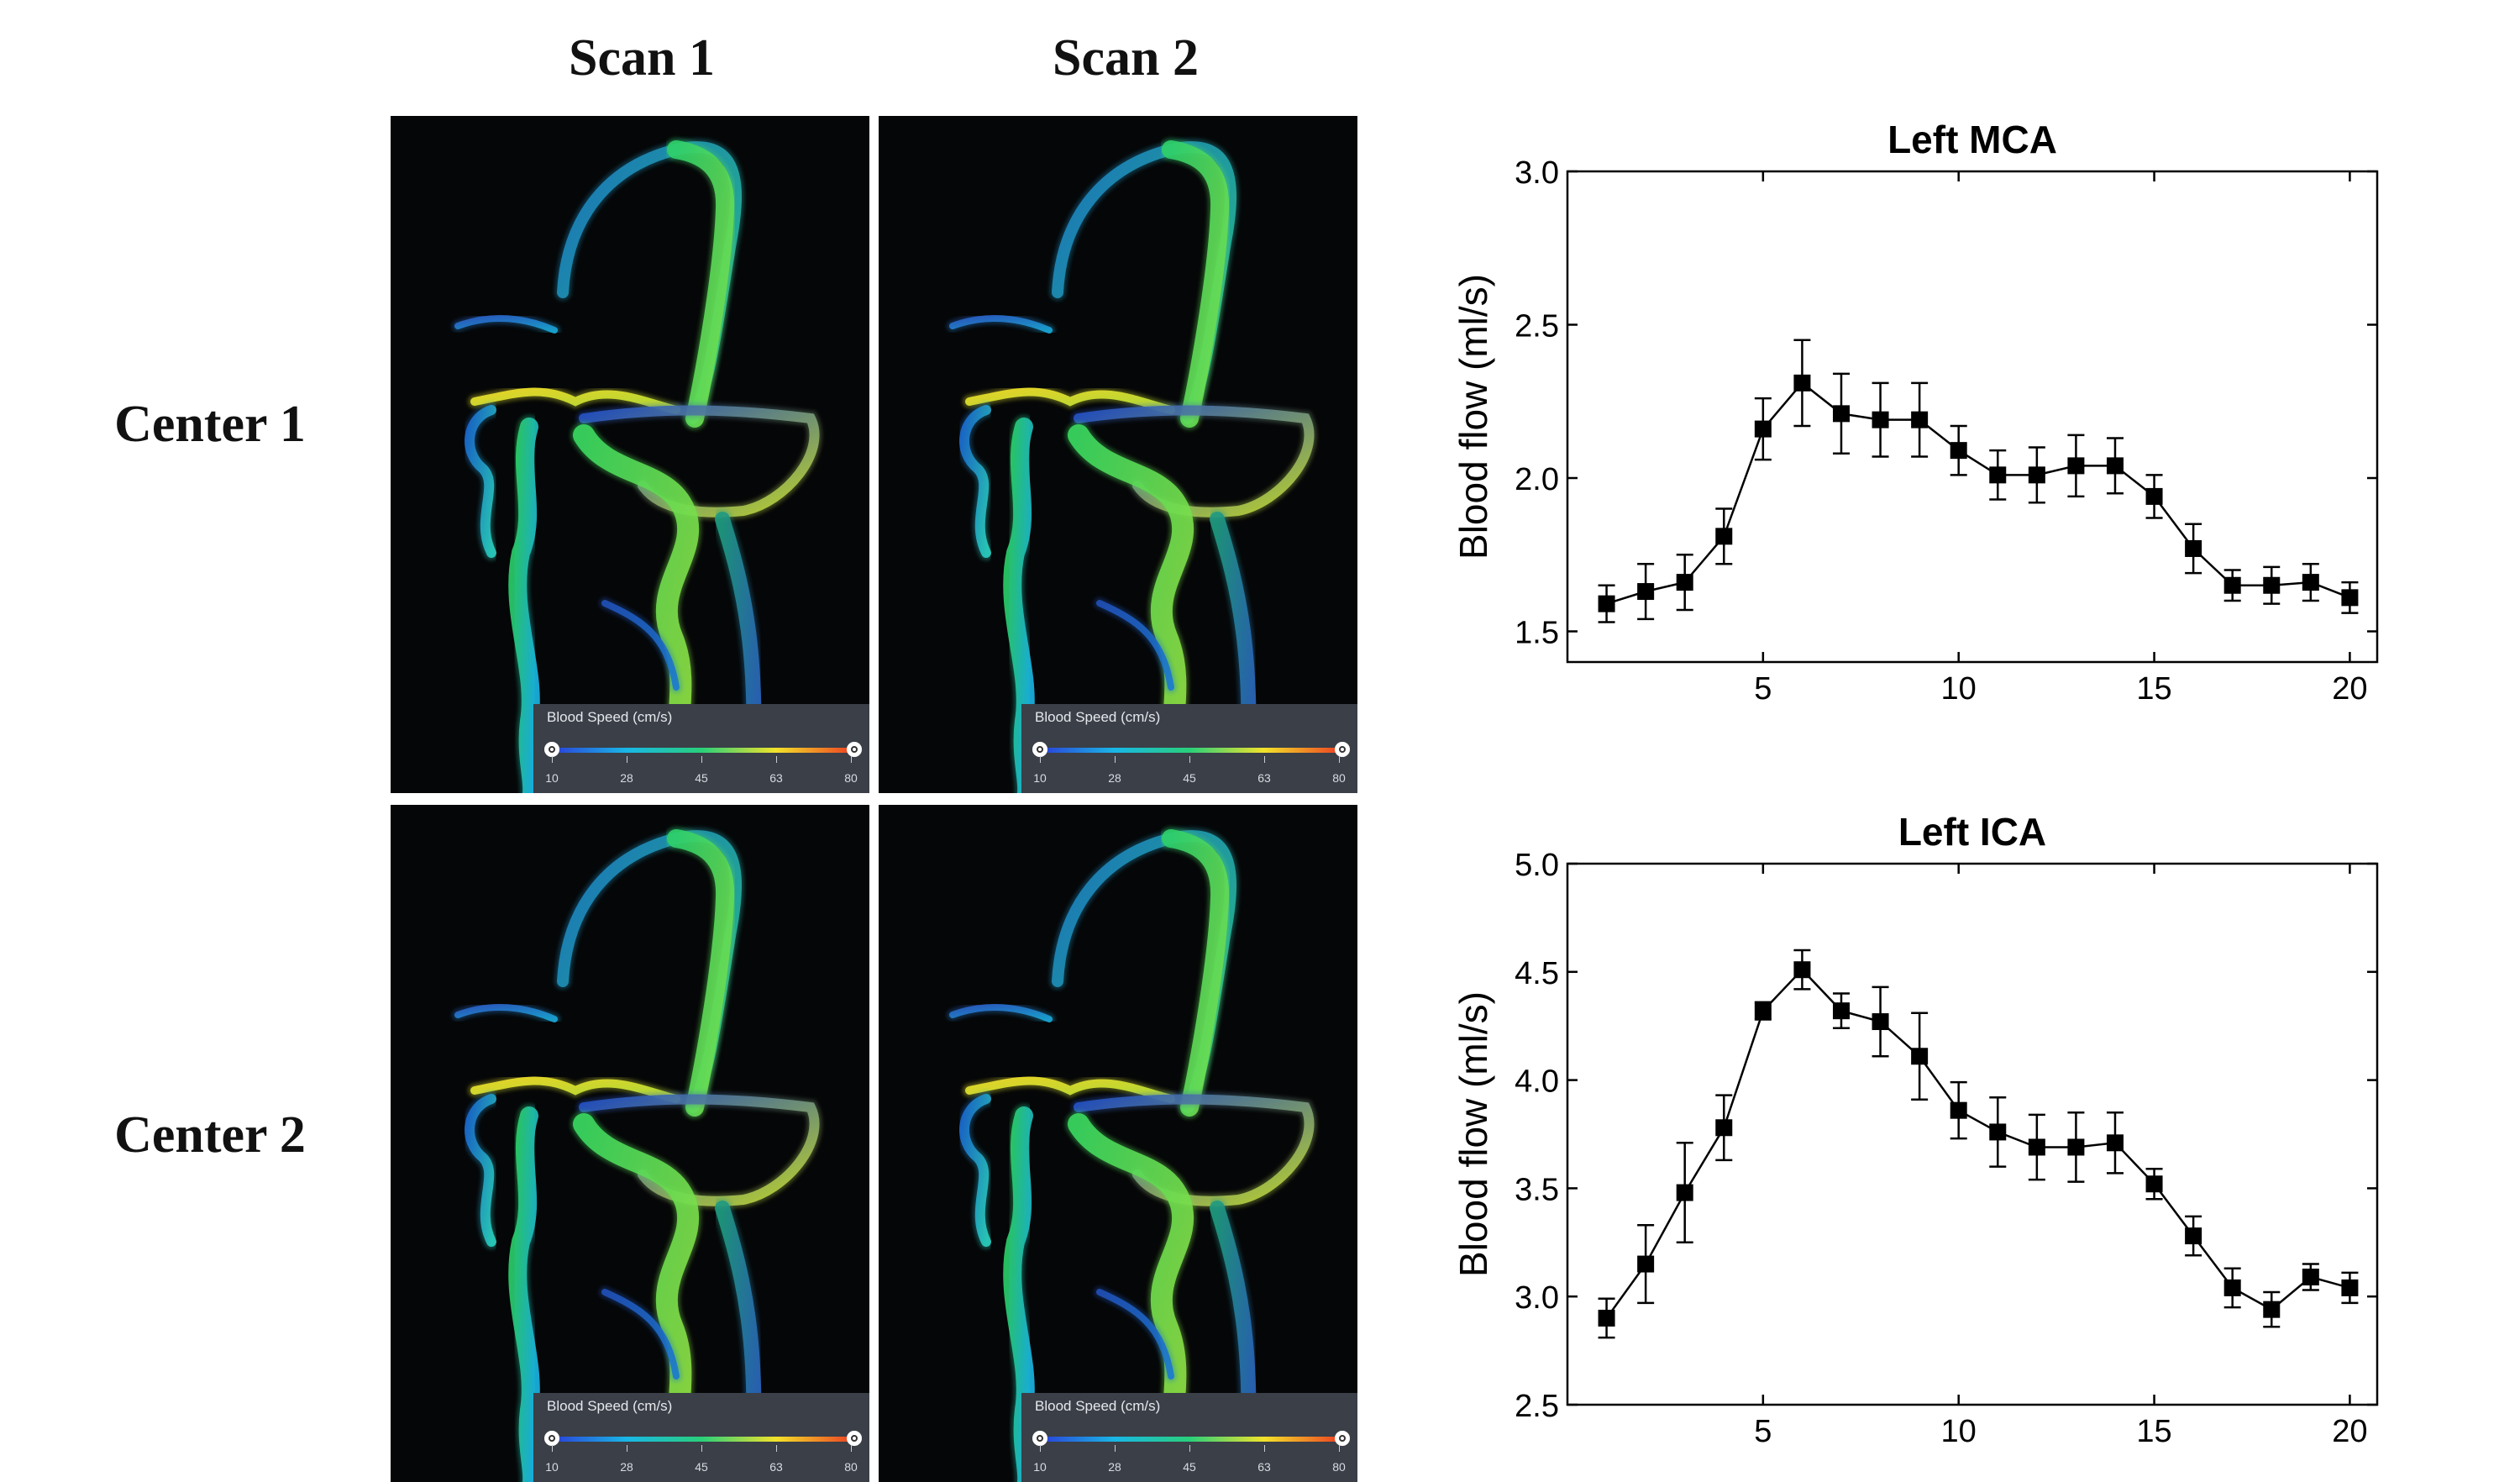  Describe the element at coordinates (1473, 1134) in the screenshot. I see `y-axis-label: Blood flow (ml/s)` at that location.